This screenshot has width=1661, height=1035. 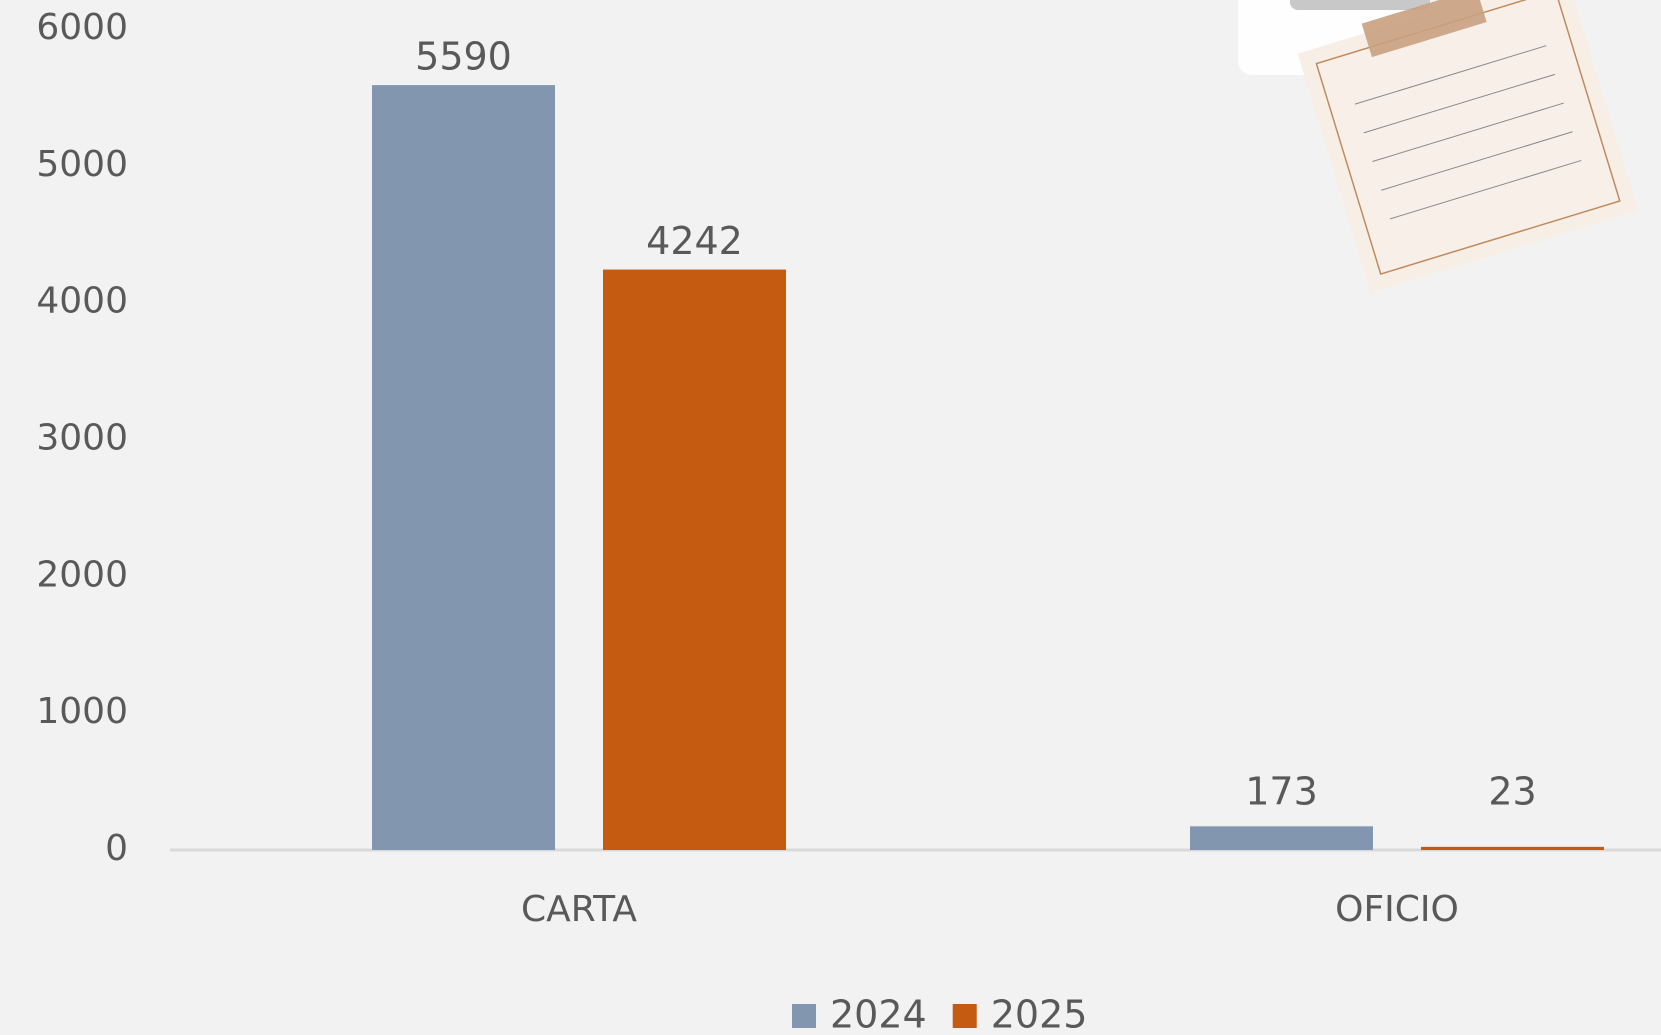 I want to click on legend-label: 2025, so click(x=1039, y=1014).